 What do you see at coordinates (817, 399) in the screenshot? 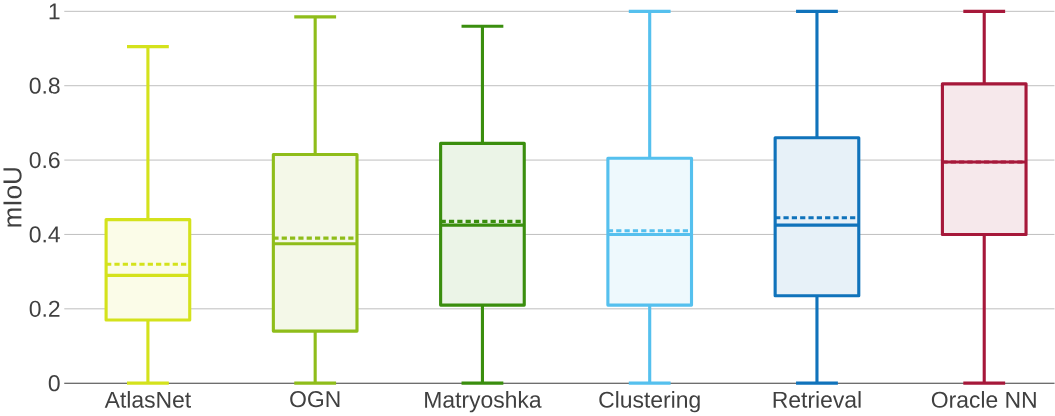
I see `x-tick-label: Retrieval` at bounding box center [817, 399].